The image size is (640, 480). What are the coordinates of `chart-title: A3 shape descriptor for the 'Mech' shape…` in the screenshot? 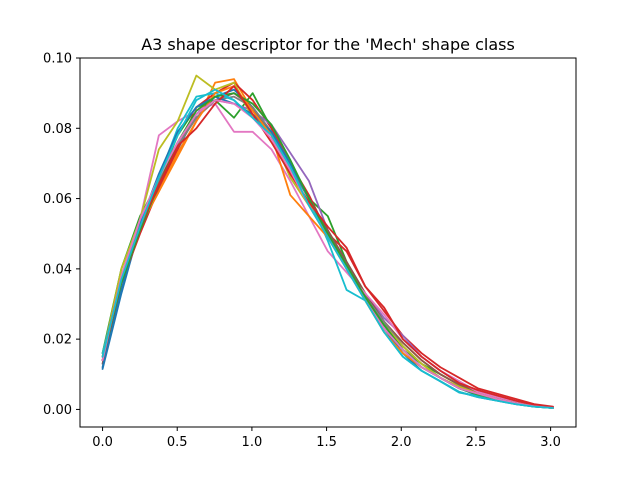 It's located at (328, 44).